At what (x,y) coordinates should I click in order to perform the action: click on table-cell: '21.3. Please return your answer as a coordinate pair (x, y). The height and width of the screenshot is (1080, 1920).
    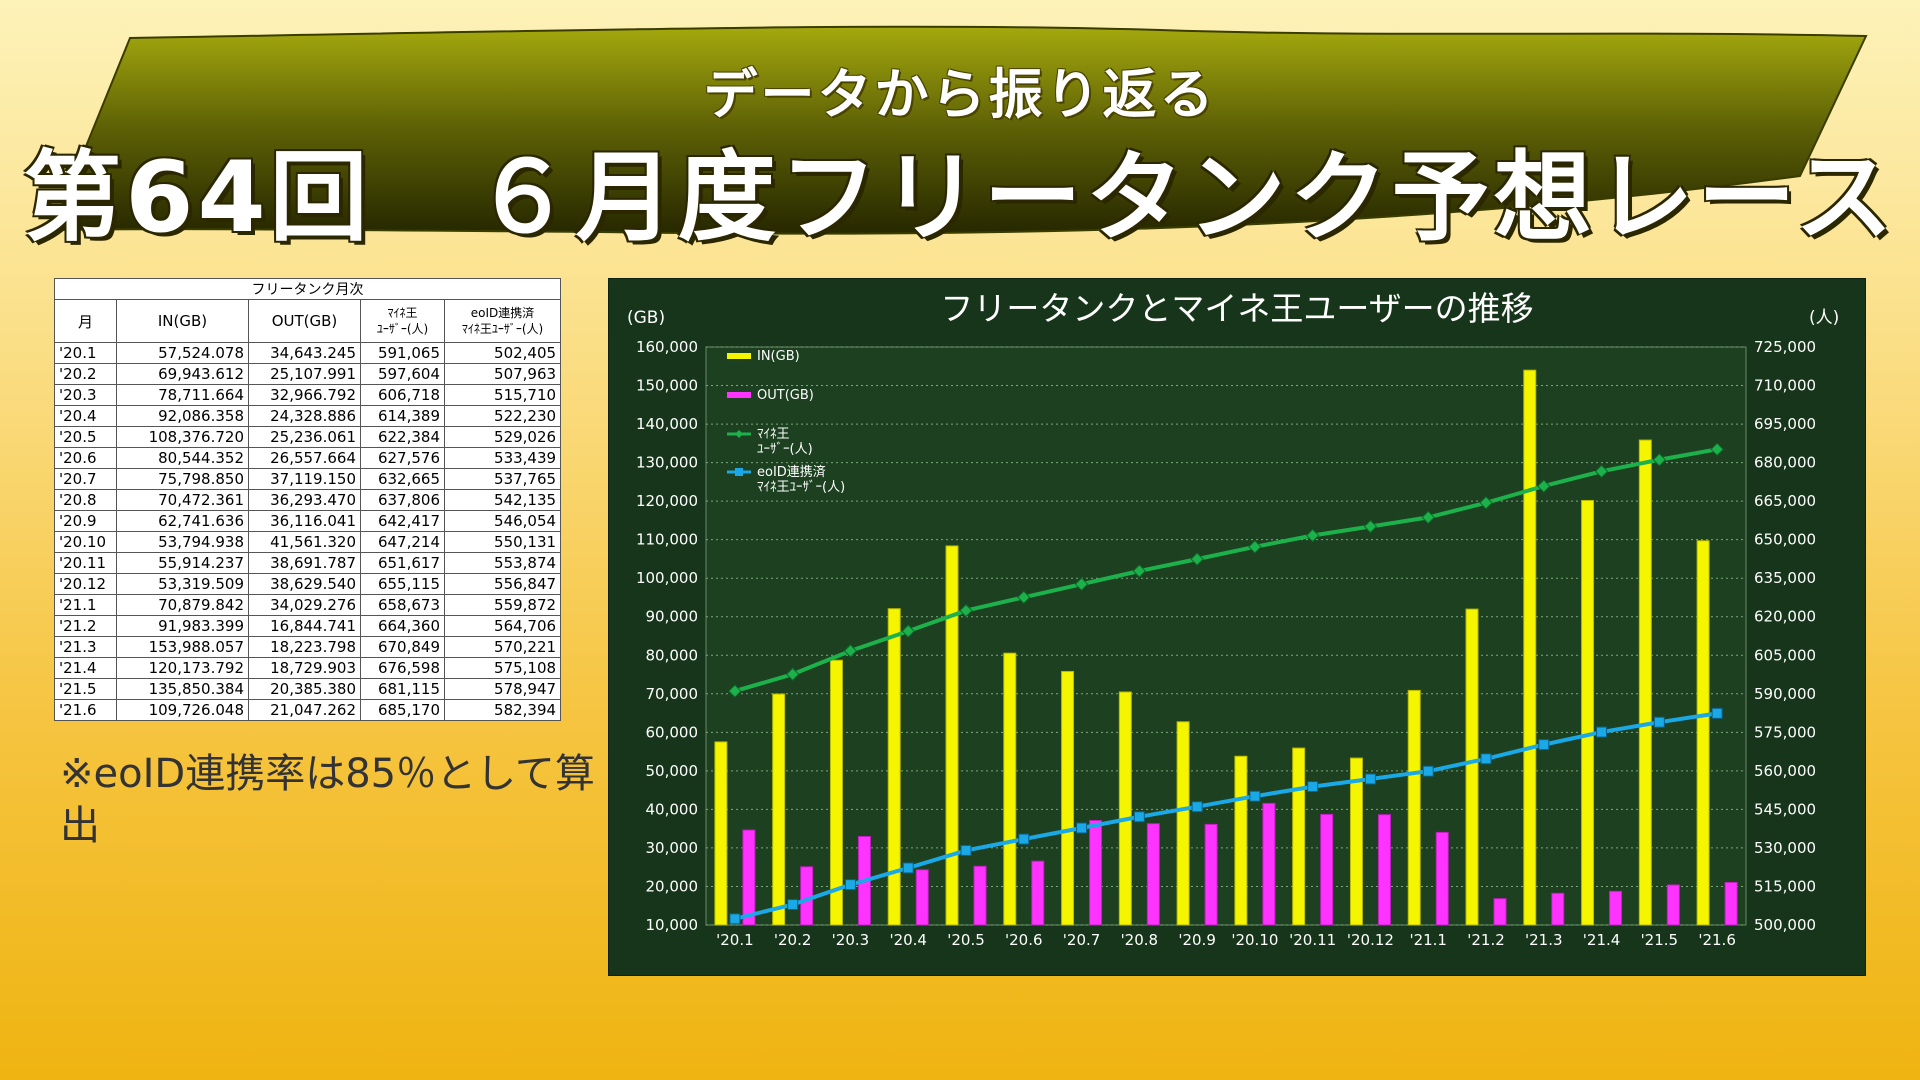
    Looking at the image, I should click on (85, 647).